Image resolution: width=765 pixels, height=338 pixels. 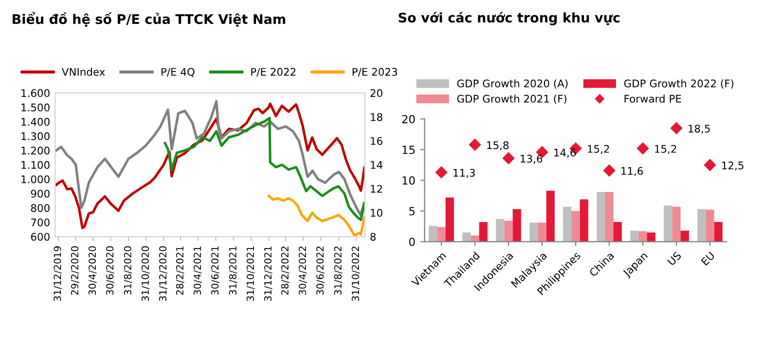 I want to click on x-tick-label: 31/12/2020, so click(x=163, y=273).